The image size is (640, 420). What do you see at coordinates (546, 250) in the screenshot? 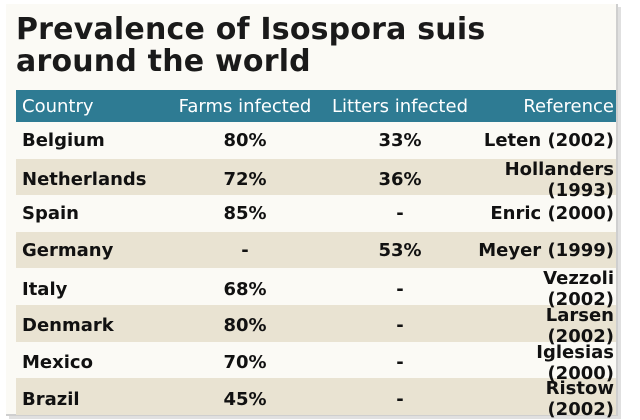
I see `cell-reference: Meyer (1999)` at bounding box center [546, 250].